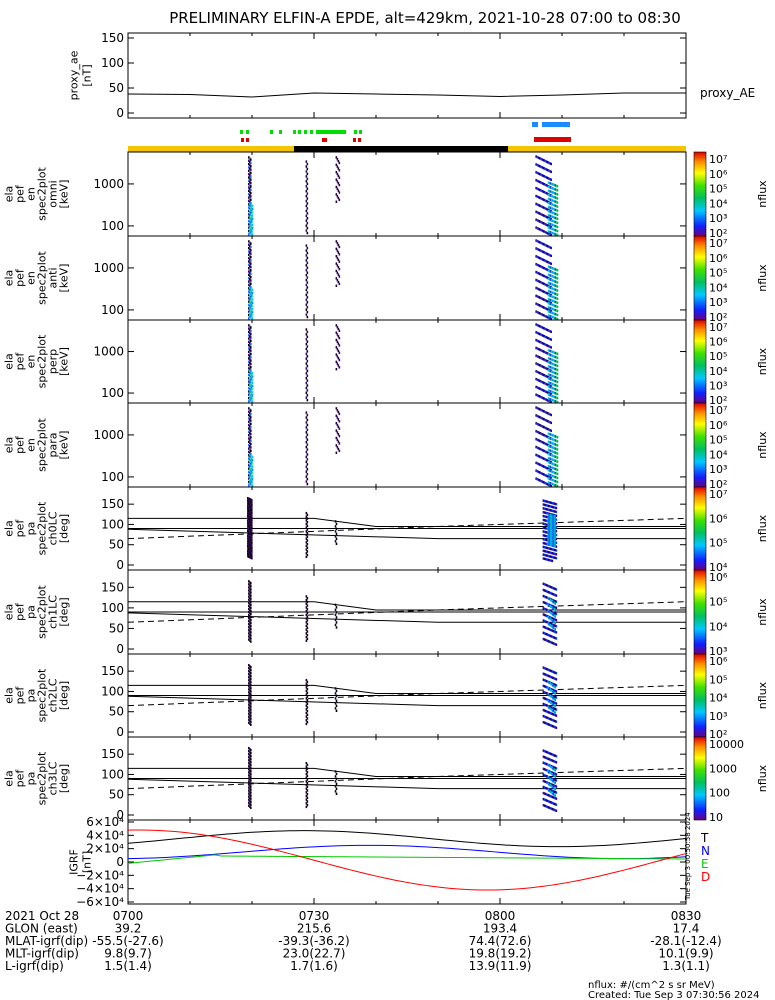 The width and height of the screenshot is (775, 1000). Describe the element at coordinates (116, 628) in the screenshot. I see `ytick-label: 50` at that location.